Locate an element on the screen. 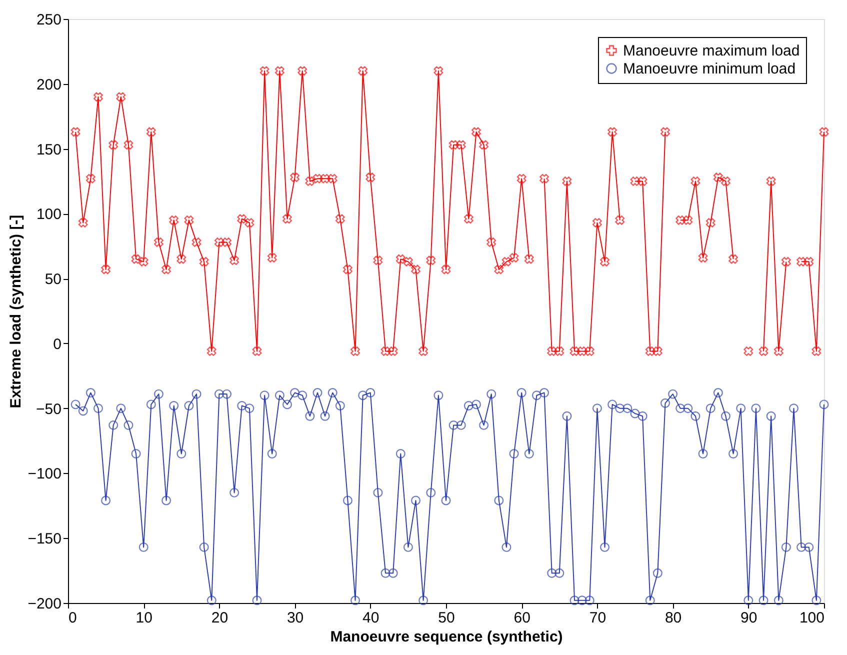 This screenshot has height=655, width=847. x-tick-label: 70 is located at coordinates (597, 618).